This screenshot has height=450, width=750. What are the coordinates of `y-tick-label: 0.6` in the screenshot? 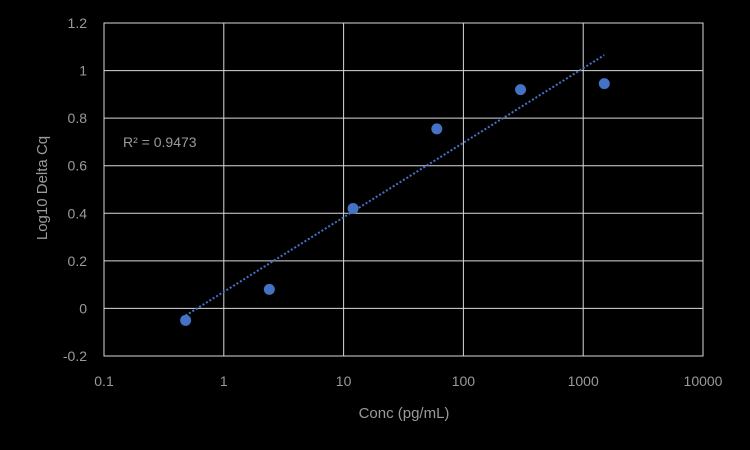 It's located at (78, 166).